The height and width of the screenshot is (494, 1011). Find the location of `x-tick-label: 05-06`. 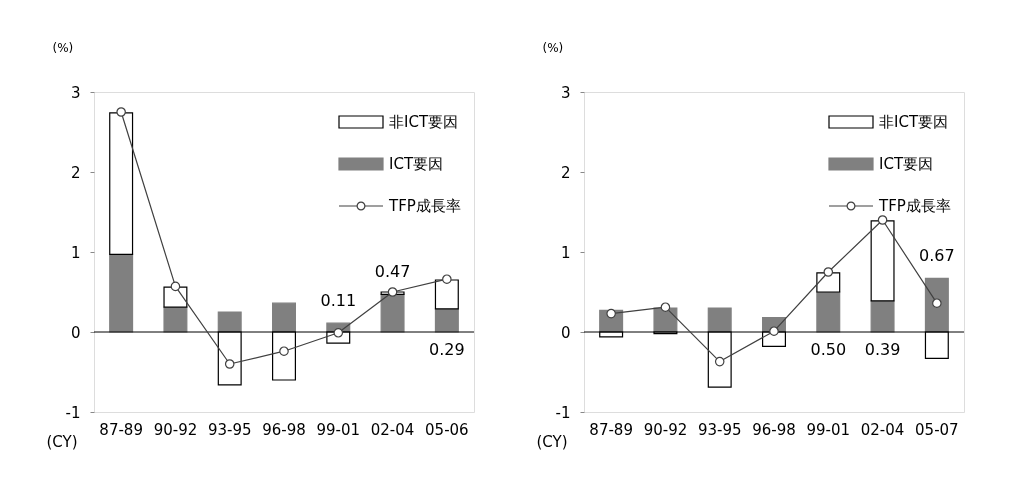

x-tick-label: 05-06 is located at coordinates (447, 429).